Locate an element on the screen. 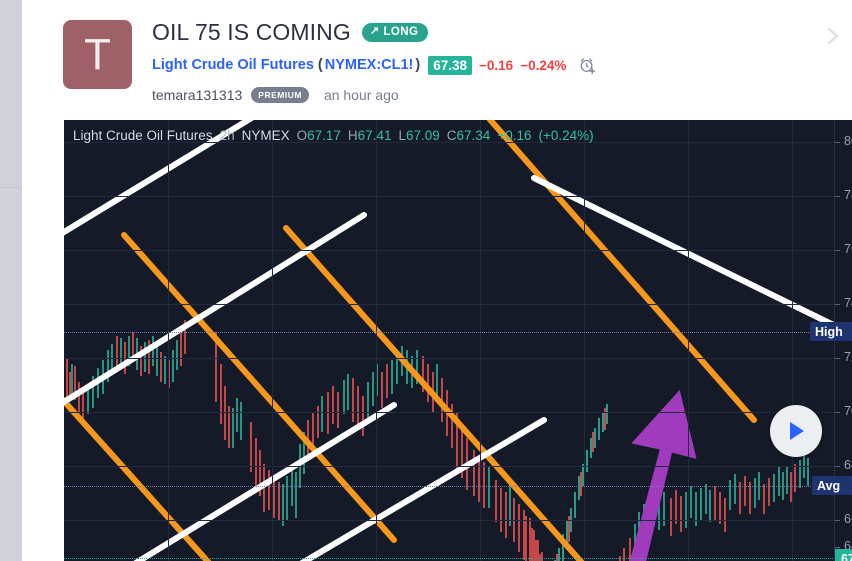  paren-close: ) is located at coordinates (418, 65).